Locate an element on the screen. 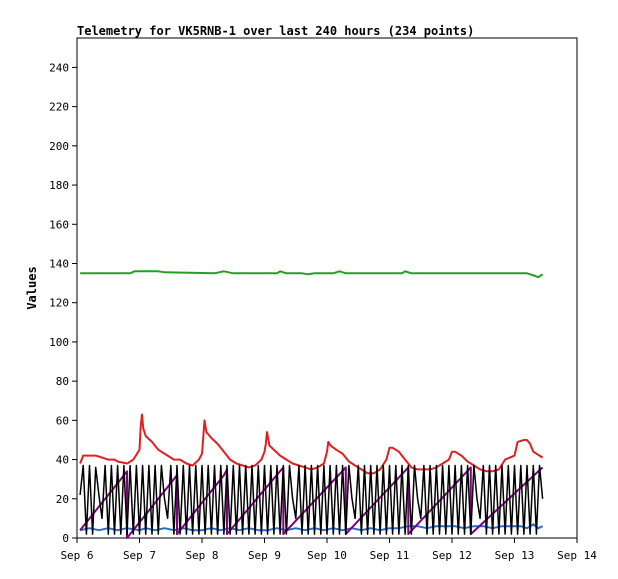 The width and height of the screenshot is (618, 579). y-tick-label: 220 is located at coordinates (59, 107).